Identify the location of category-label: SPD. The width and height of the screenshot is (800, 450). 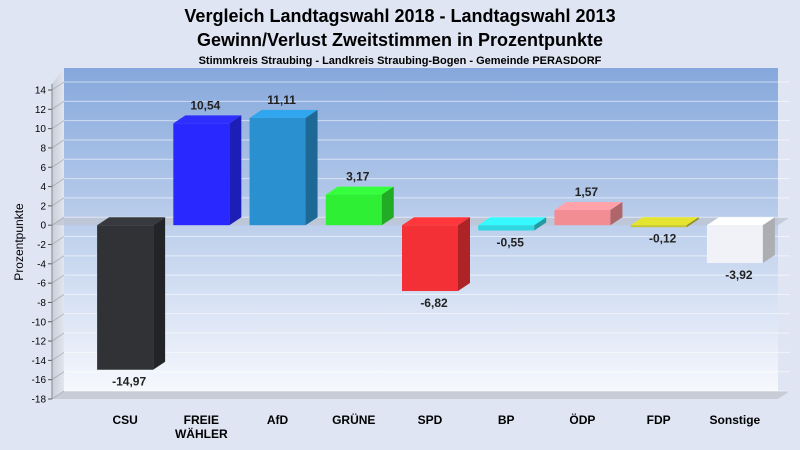
(430, 420).